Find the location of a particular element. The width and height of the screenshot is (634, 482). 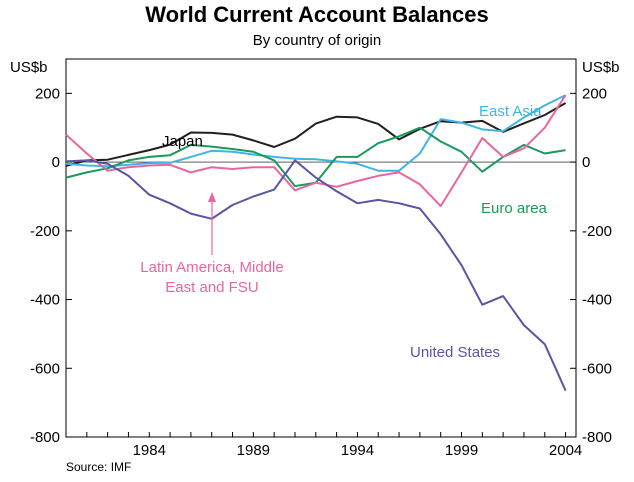

y-tick-label-right: -200 is located at coordinates (597, 231).